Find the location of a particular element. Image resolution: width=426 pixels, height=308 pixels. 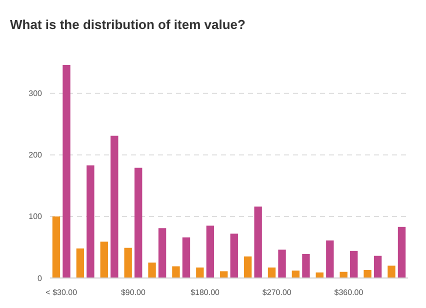

y-tick-label: 100 is located at coordinates (35, 217).